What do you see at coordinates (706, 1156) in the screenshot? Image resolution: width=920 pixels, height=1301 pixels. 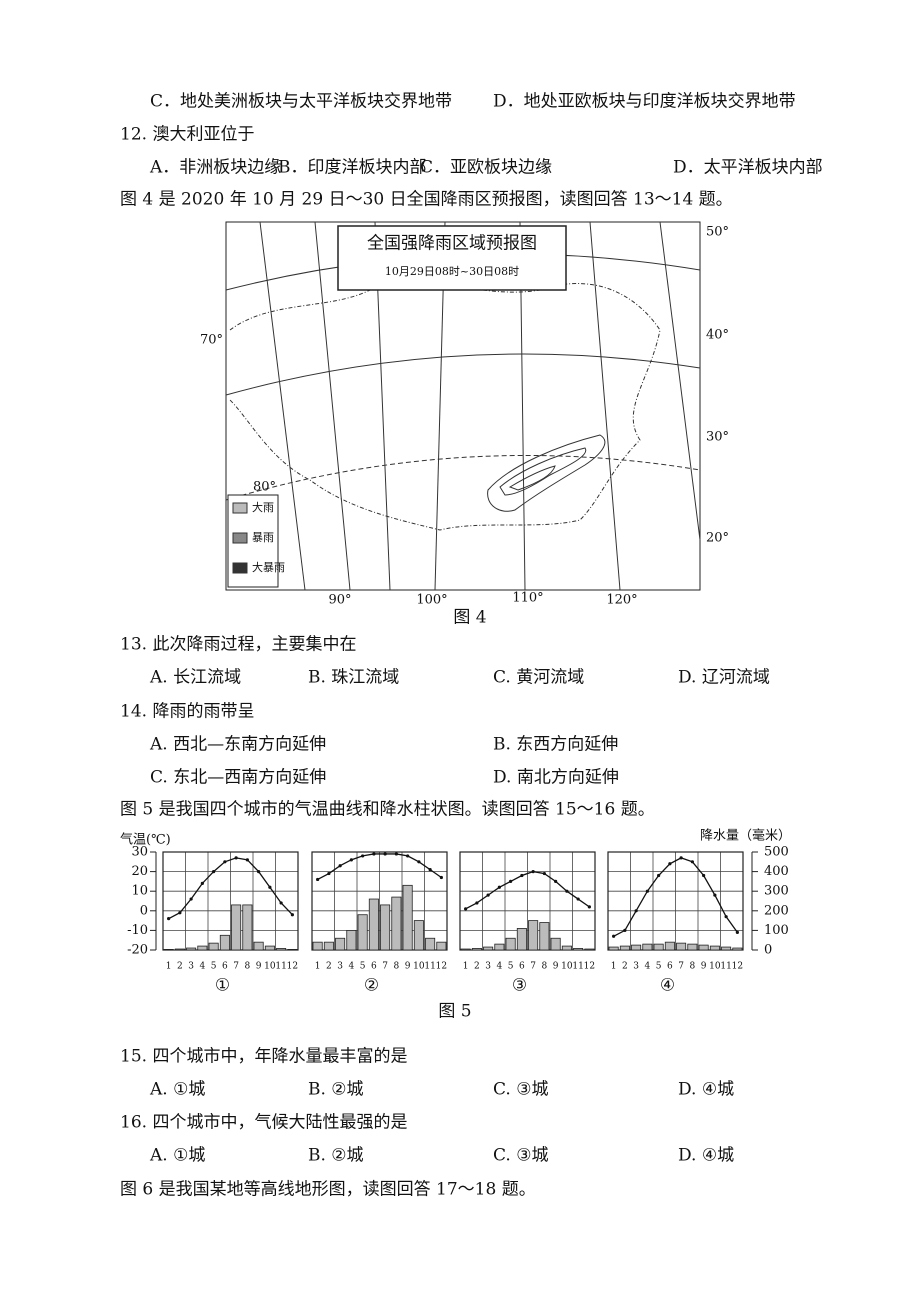 I see `option: D. ④城` at bounding box center [706, 1156].